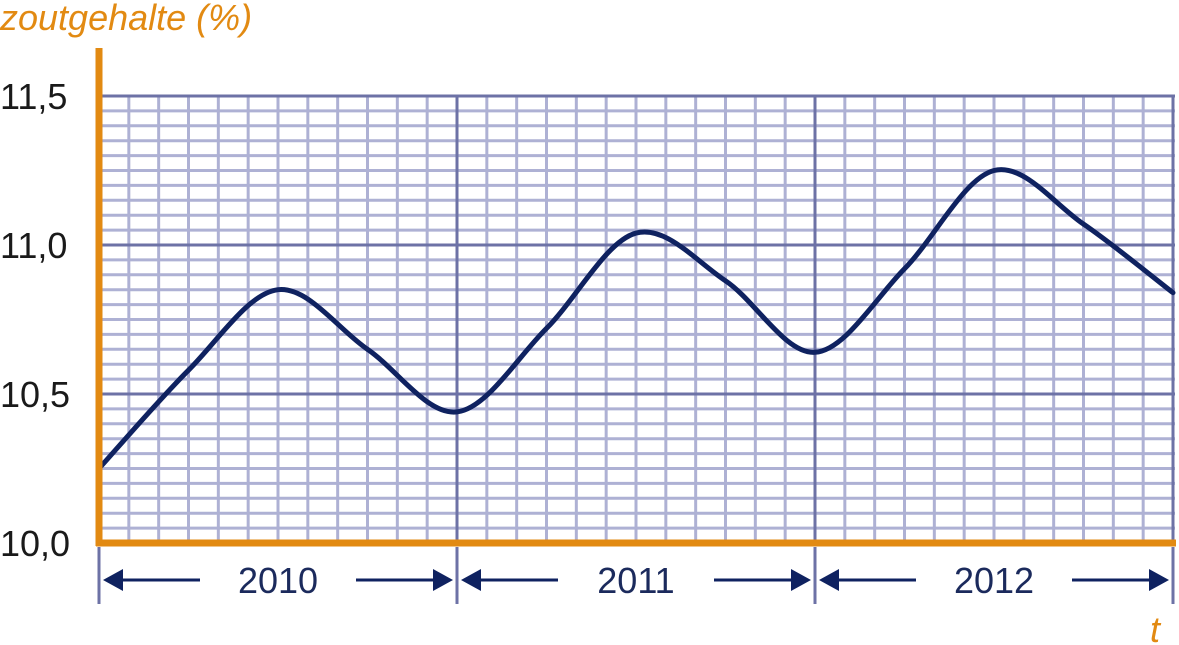 The width and height of the screenshot is (1179, 645). Describe the element at coordinates (126, 19) in the screenshot. I see `y-axis-title: zoutgehalte (%)` at that location.